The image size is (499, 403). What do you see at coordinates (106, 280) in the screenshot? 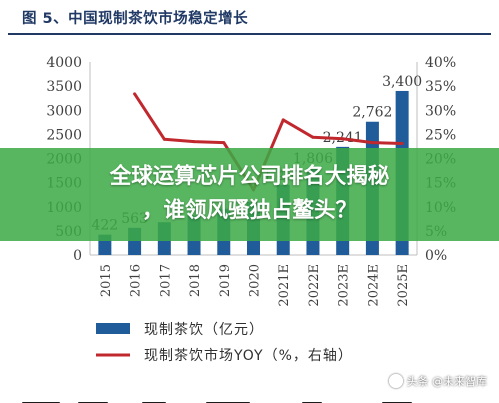
I see `x-tick-label-2015: 2015` at bounding box center [106, 280].